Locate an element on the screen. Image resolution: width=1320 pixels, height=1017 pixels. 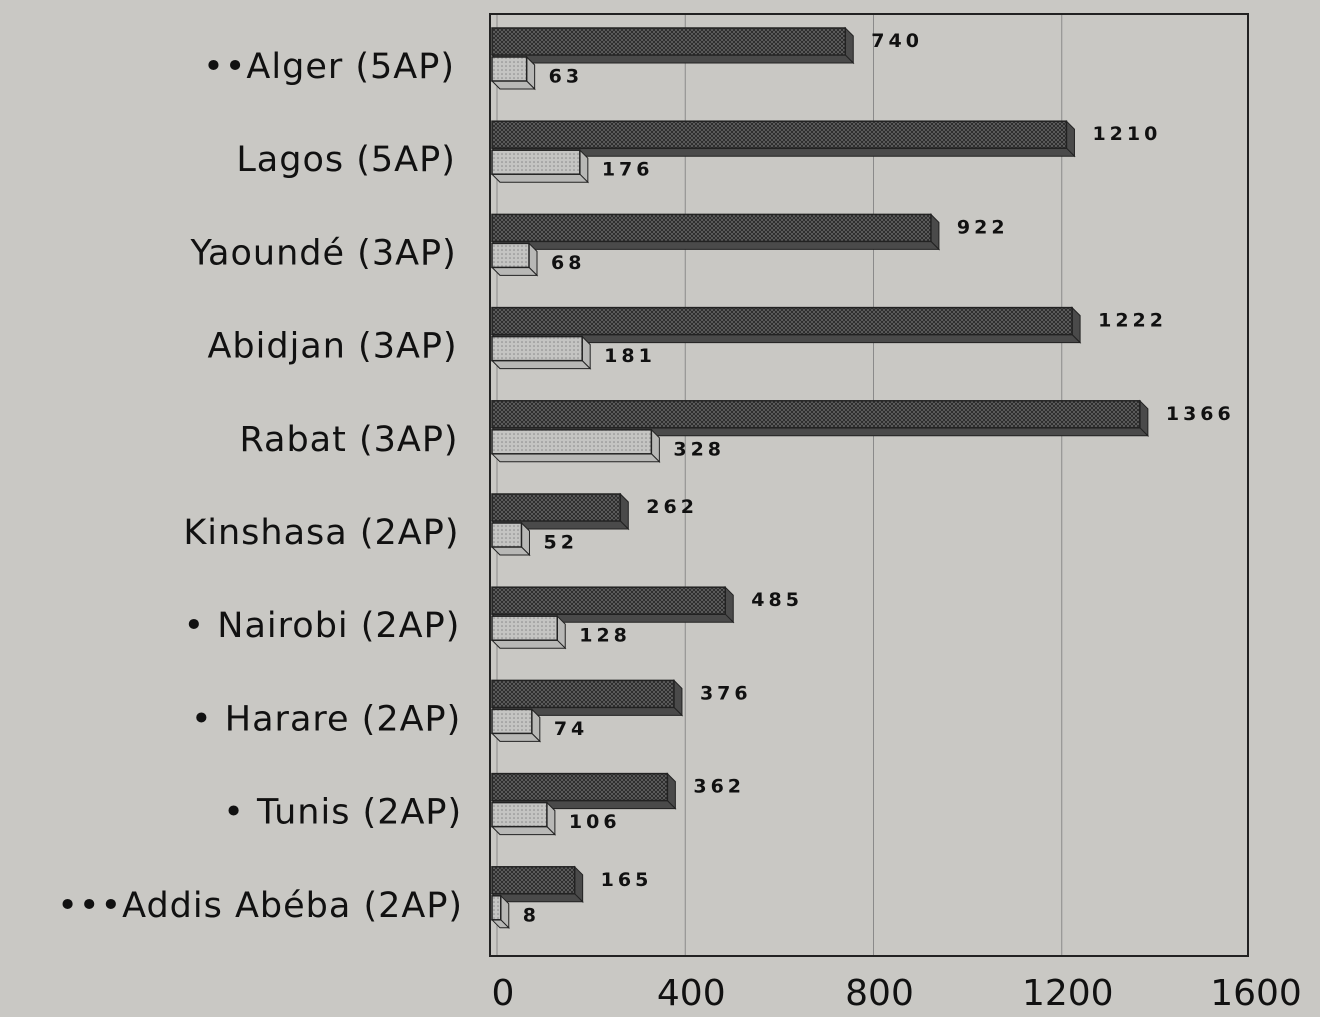
value-label: 485 is located at coordinates (777, 600).